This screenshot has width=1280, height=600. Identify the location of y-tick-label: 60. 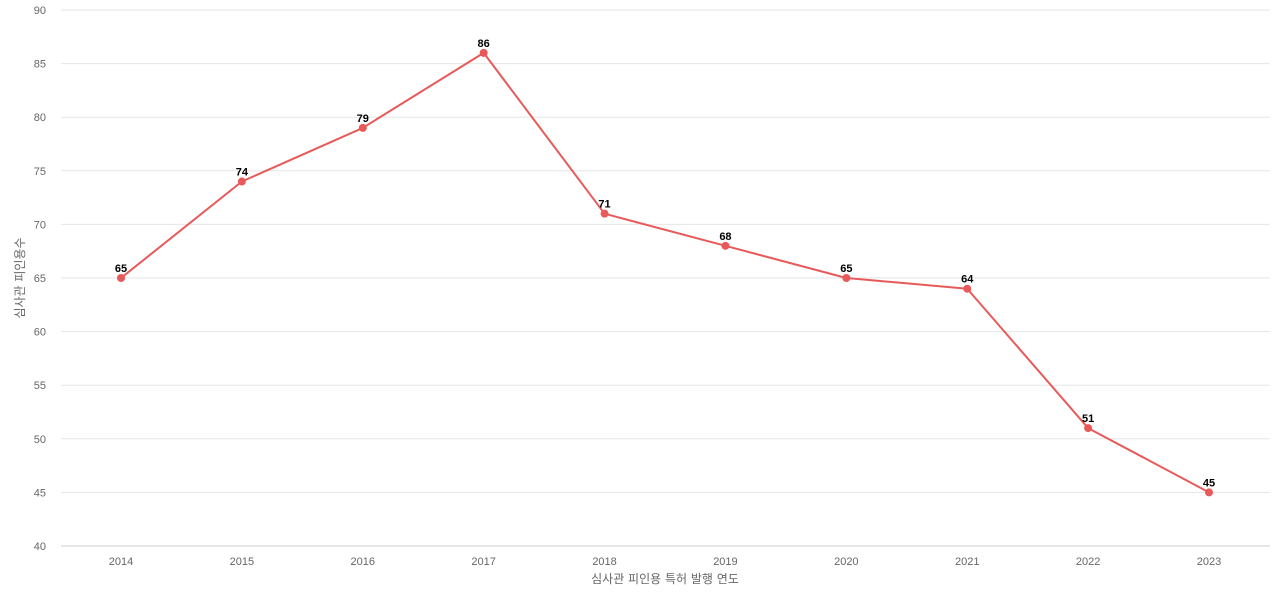
(40, 333).